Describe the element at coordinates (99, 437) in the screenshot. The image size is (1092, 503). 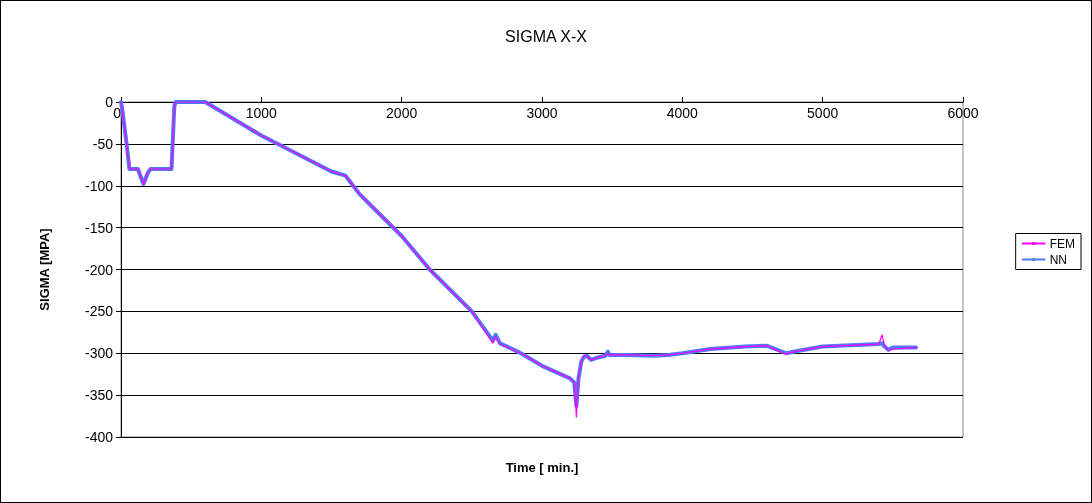
I see `y-tick-label: -400` at that location.